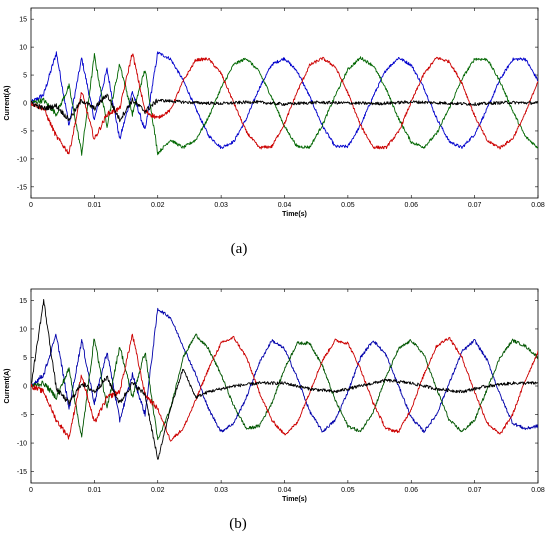  What do you see at coordinates (284, 108) in the screenshot?
I see `series-line` at bounding box center [284, 108].